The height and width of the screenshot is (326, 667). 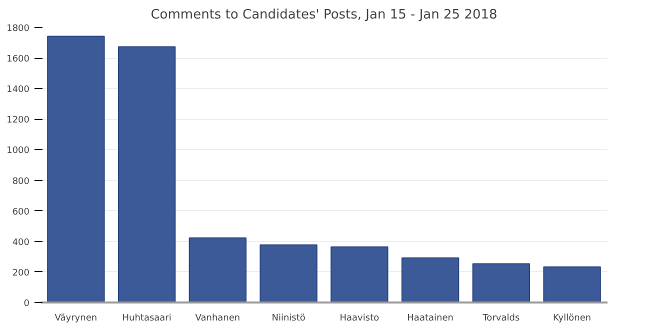 I want to click on chart-title: Comments to Candidates' Posts, Jan 15 - Jan 25 2018, so click(x=324, y=15).